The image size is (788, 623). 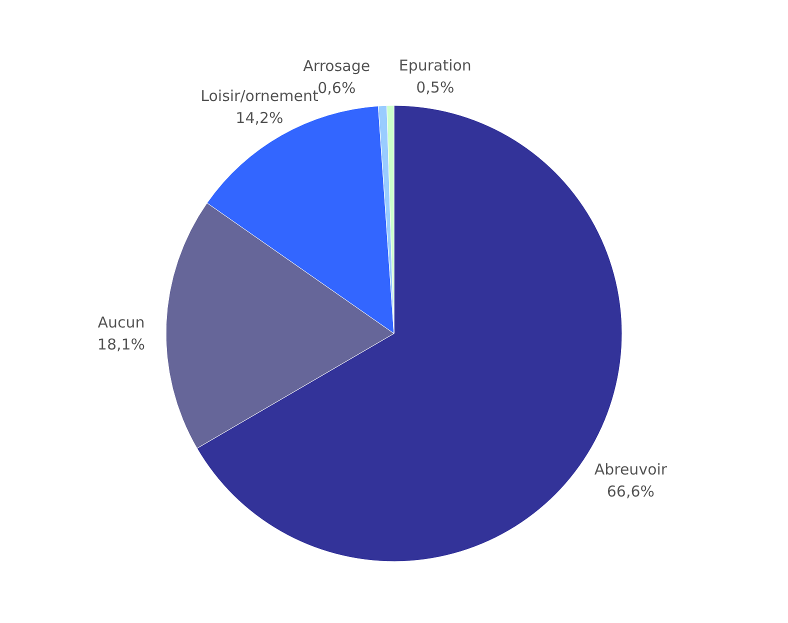 What do you see at coordinates (630, 491) in the screenshot?
I see `data-label: 66,6%` at bounding box center [630, 491].